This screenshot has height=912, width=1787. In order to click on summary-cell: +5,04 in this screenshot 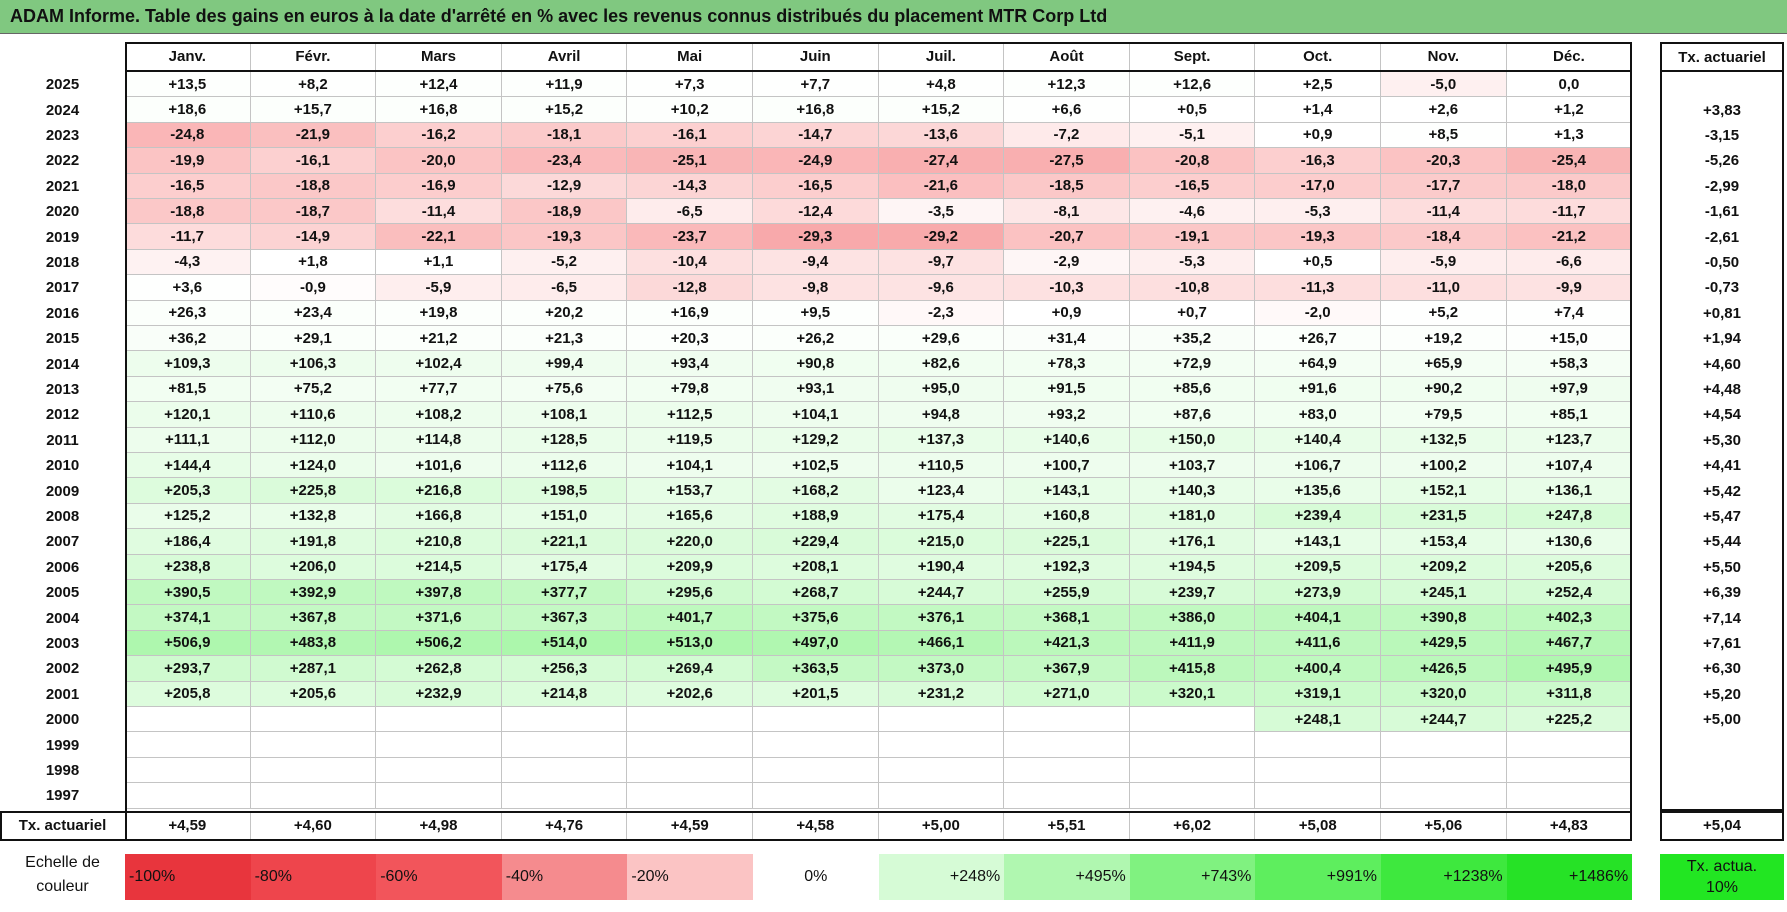, I will do `click(1722, 826)`.